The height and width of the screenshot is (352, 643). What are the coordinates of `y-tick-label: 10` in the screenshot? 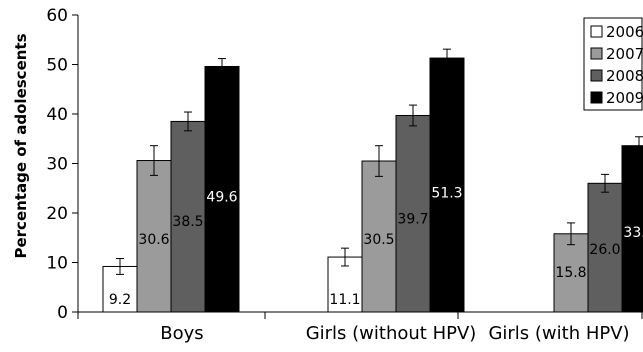 It's located at (57, 264).